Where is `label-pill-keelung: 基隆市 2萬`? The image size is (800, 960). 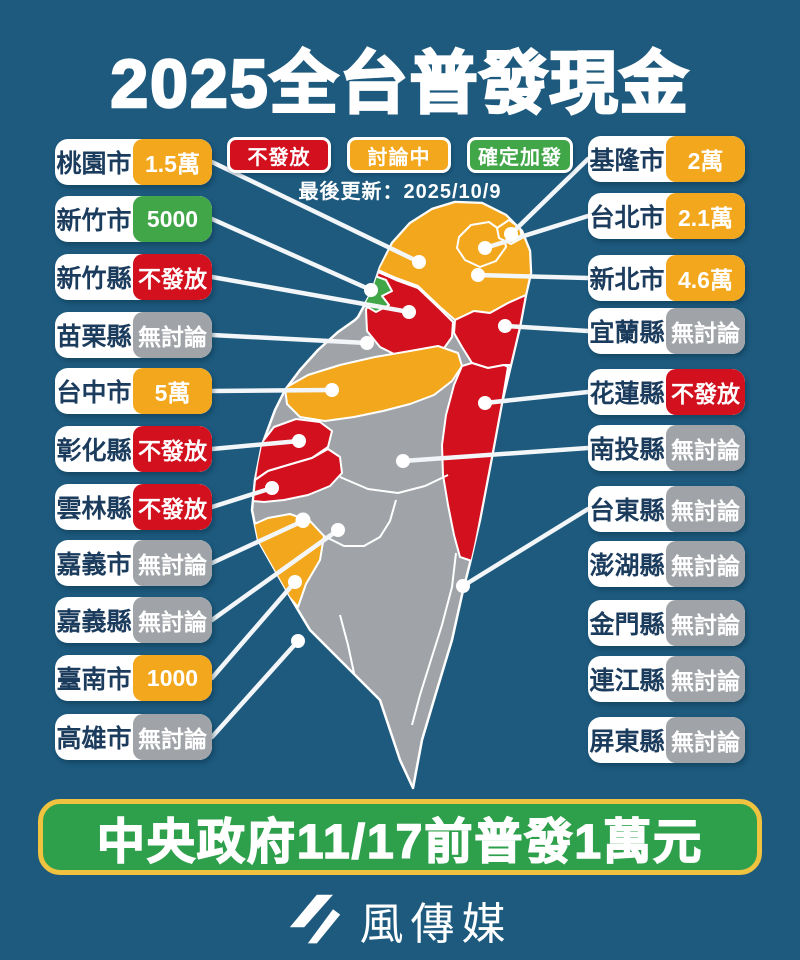
label-pill-keelung: 基隆市 2萬 is located at coordinates (666, 159).